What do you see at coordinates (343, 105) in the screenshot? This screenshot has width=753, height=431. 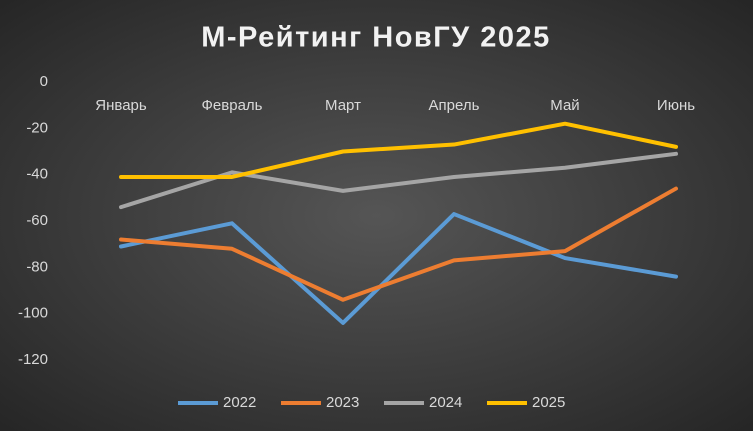 I see `x-tick-label: Март` at bounding box center [343, 105].